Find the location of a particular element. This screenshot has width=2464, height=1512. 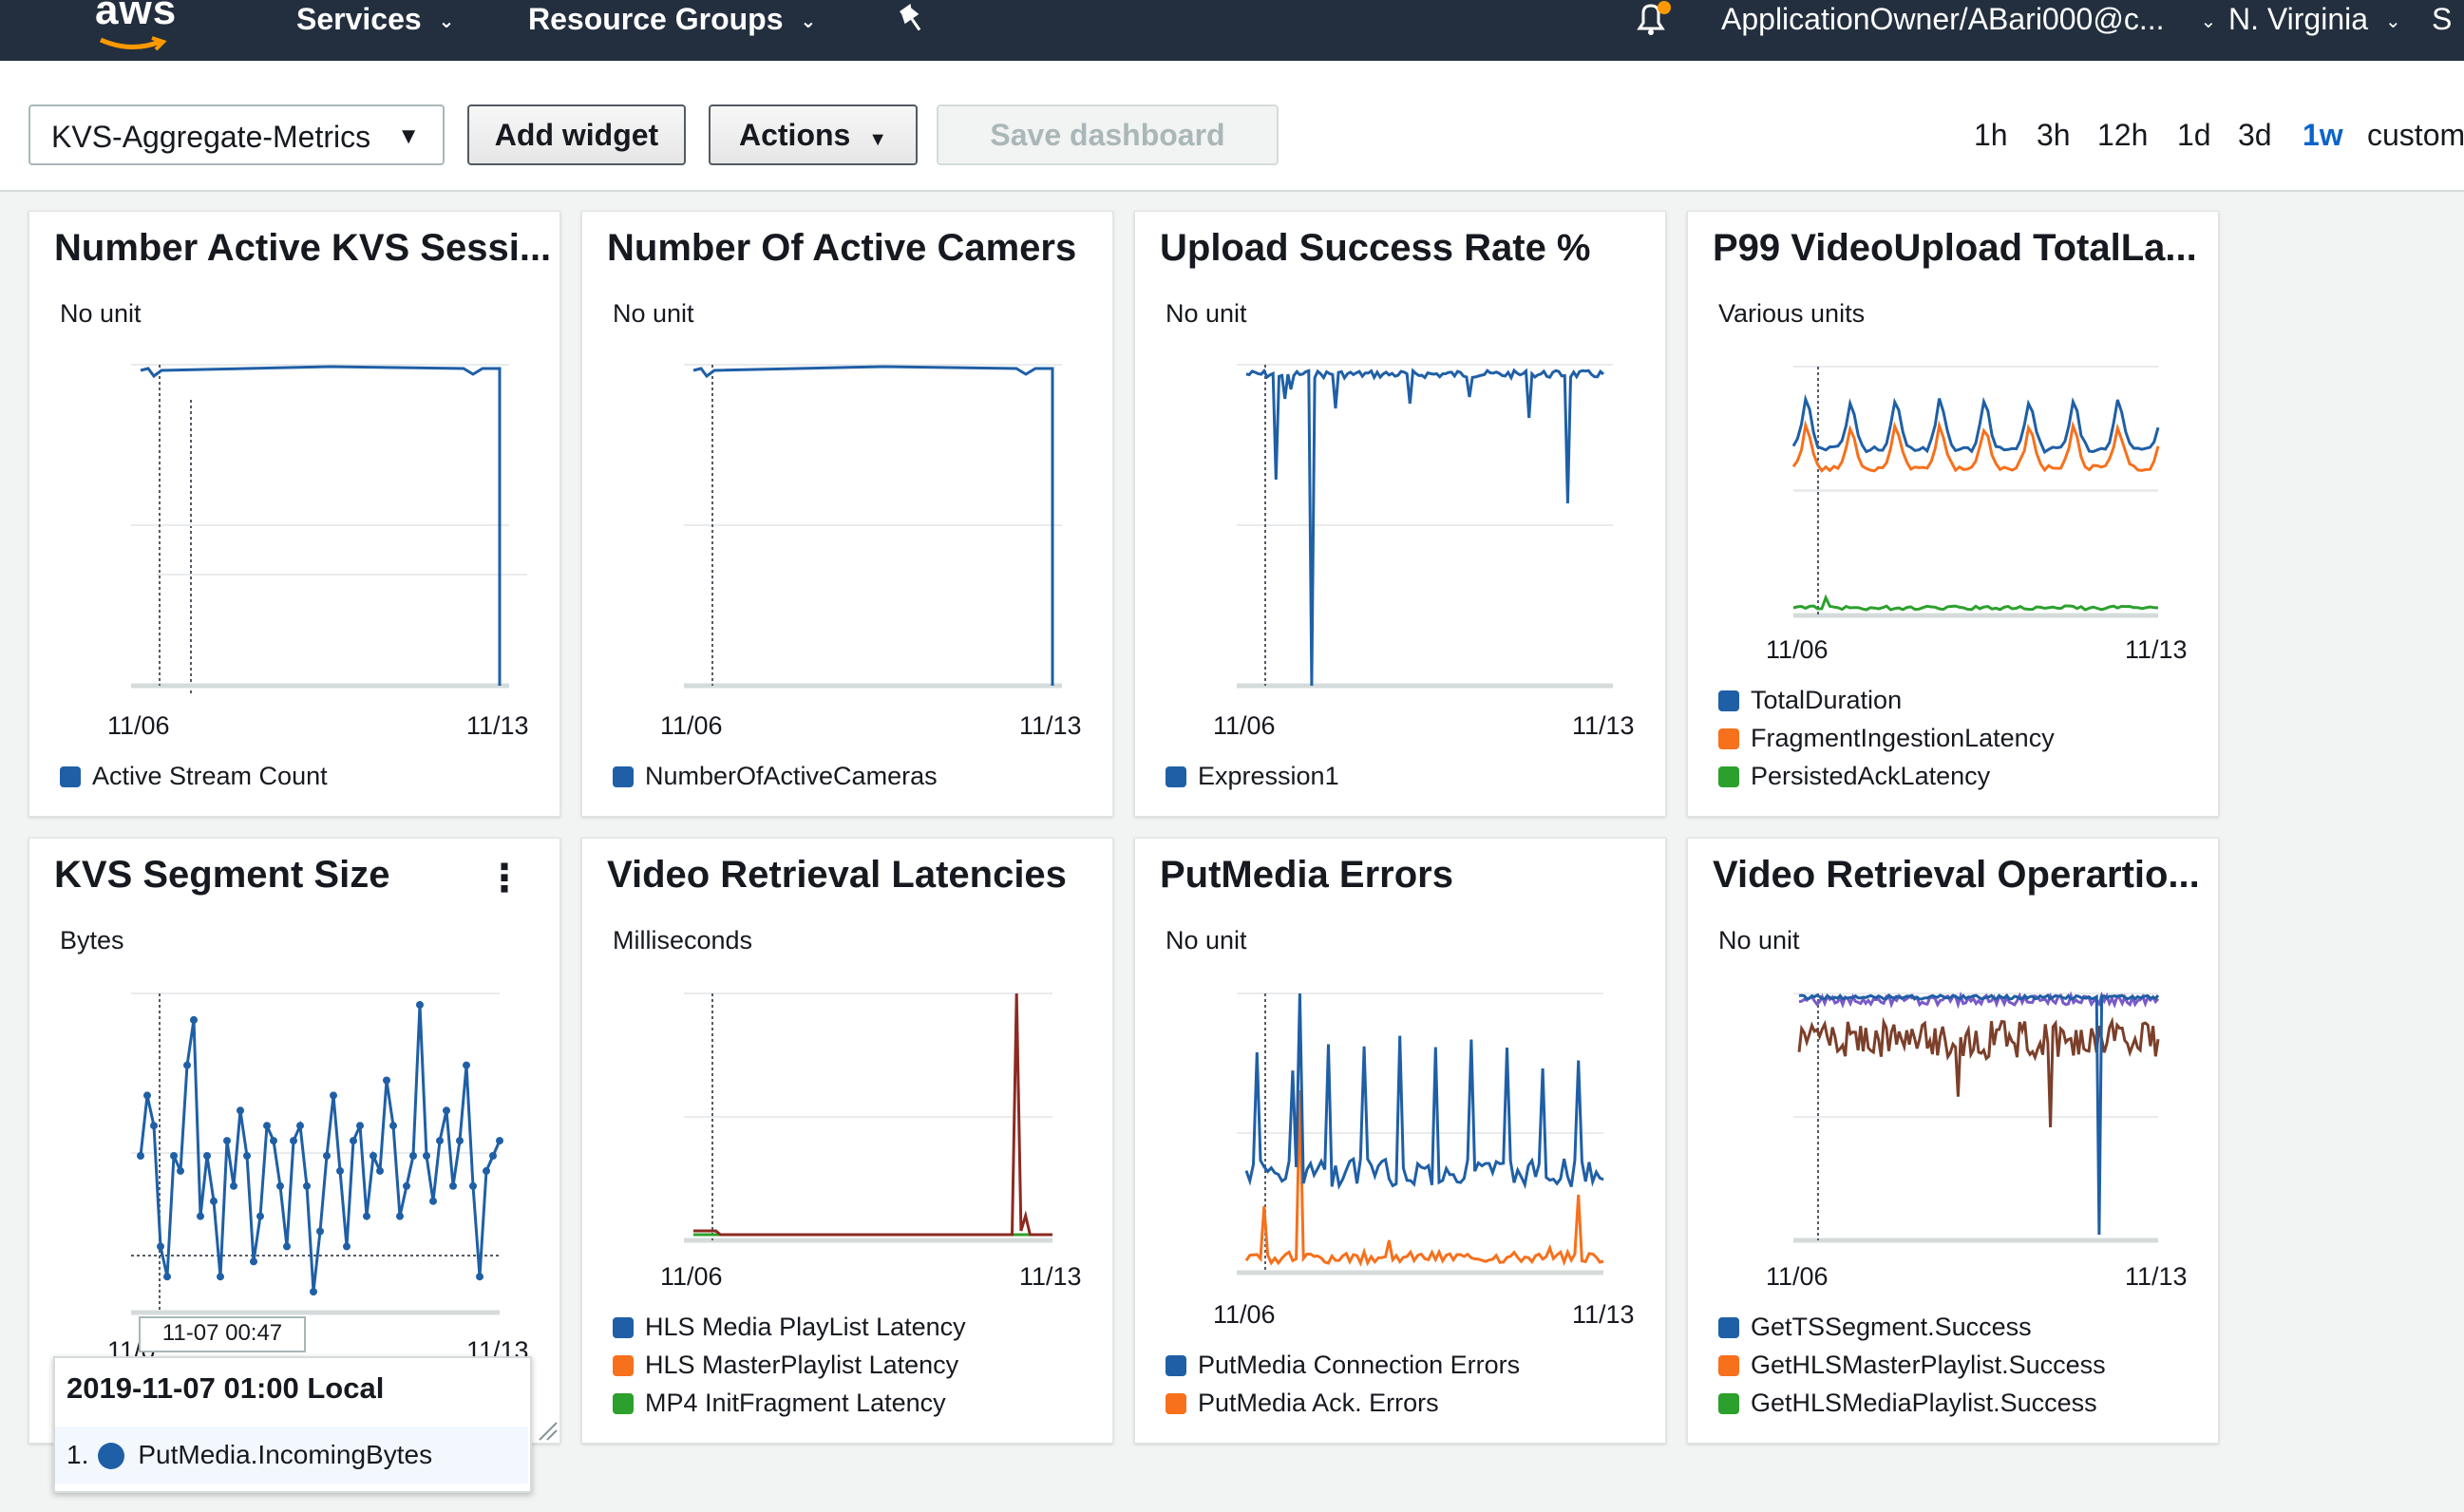

time-range-3h: 3h is located at coordinates (2054, 135).